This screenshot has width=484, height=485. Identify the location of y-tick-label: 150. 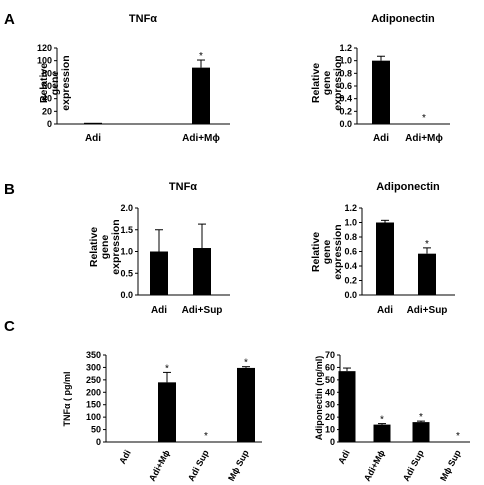
(93, 405).